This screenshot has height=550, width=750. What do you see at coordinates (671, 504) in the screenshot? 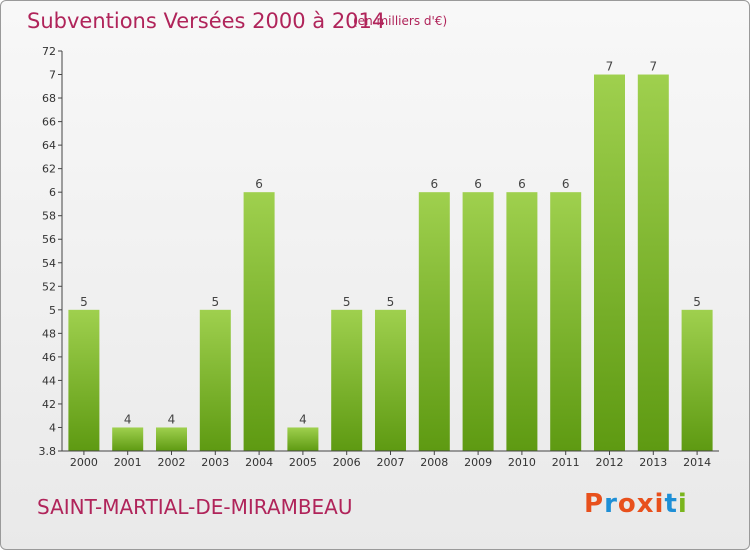
I see `logo-letter: t` at bounding box center [671, 504].